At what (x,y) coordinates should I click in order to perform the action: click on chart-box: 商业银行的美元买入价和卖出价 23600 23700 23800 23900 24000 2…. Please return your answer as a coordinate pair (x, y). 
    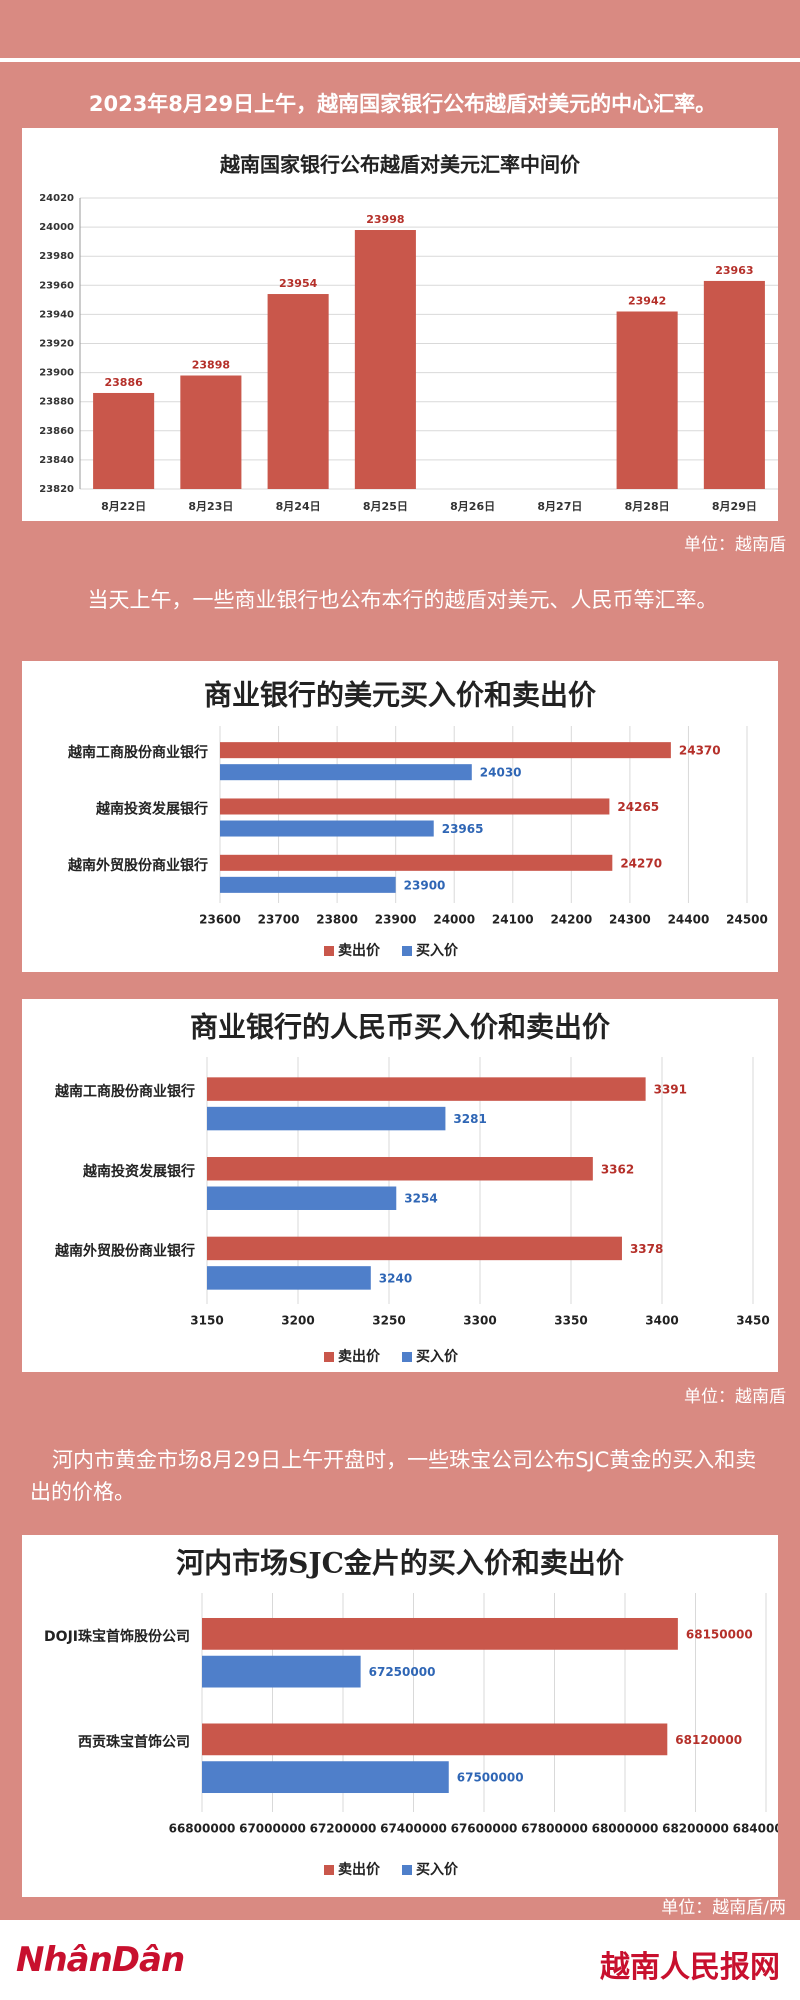
    Looking at the image, I should click on (400, 816).